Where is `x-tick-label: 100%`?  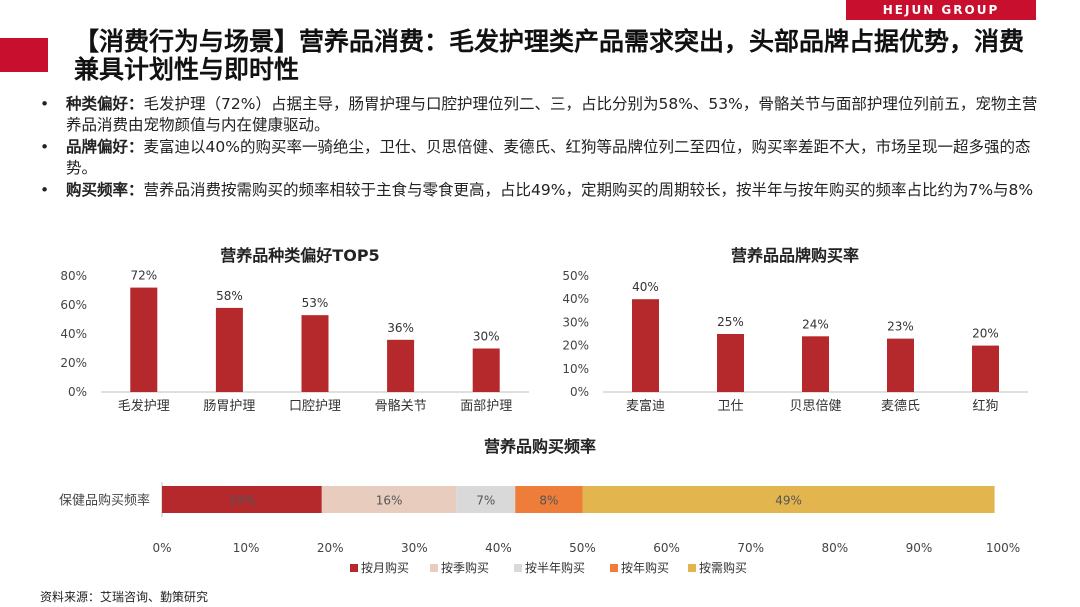
x-tick-label: 100% is located at coordinates (1003, 548).